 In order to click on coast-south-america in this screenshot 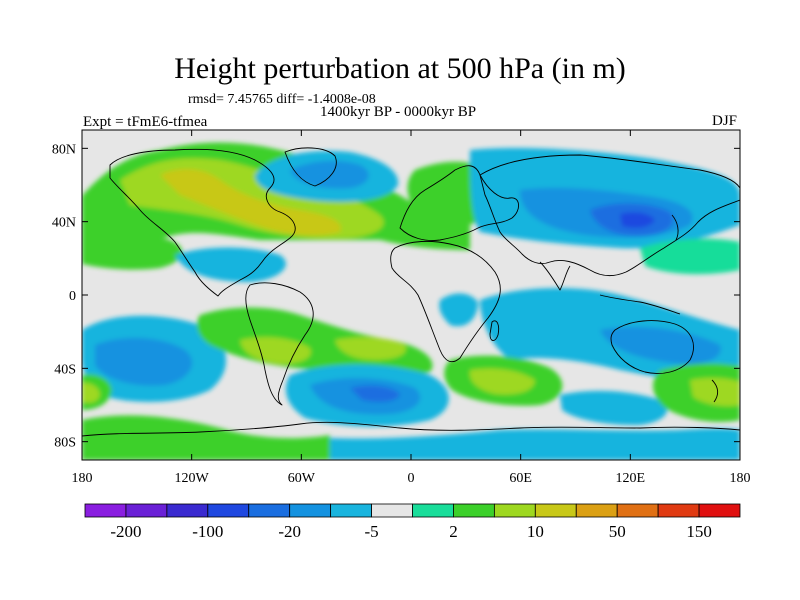, I will do `click(279, 344)`.